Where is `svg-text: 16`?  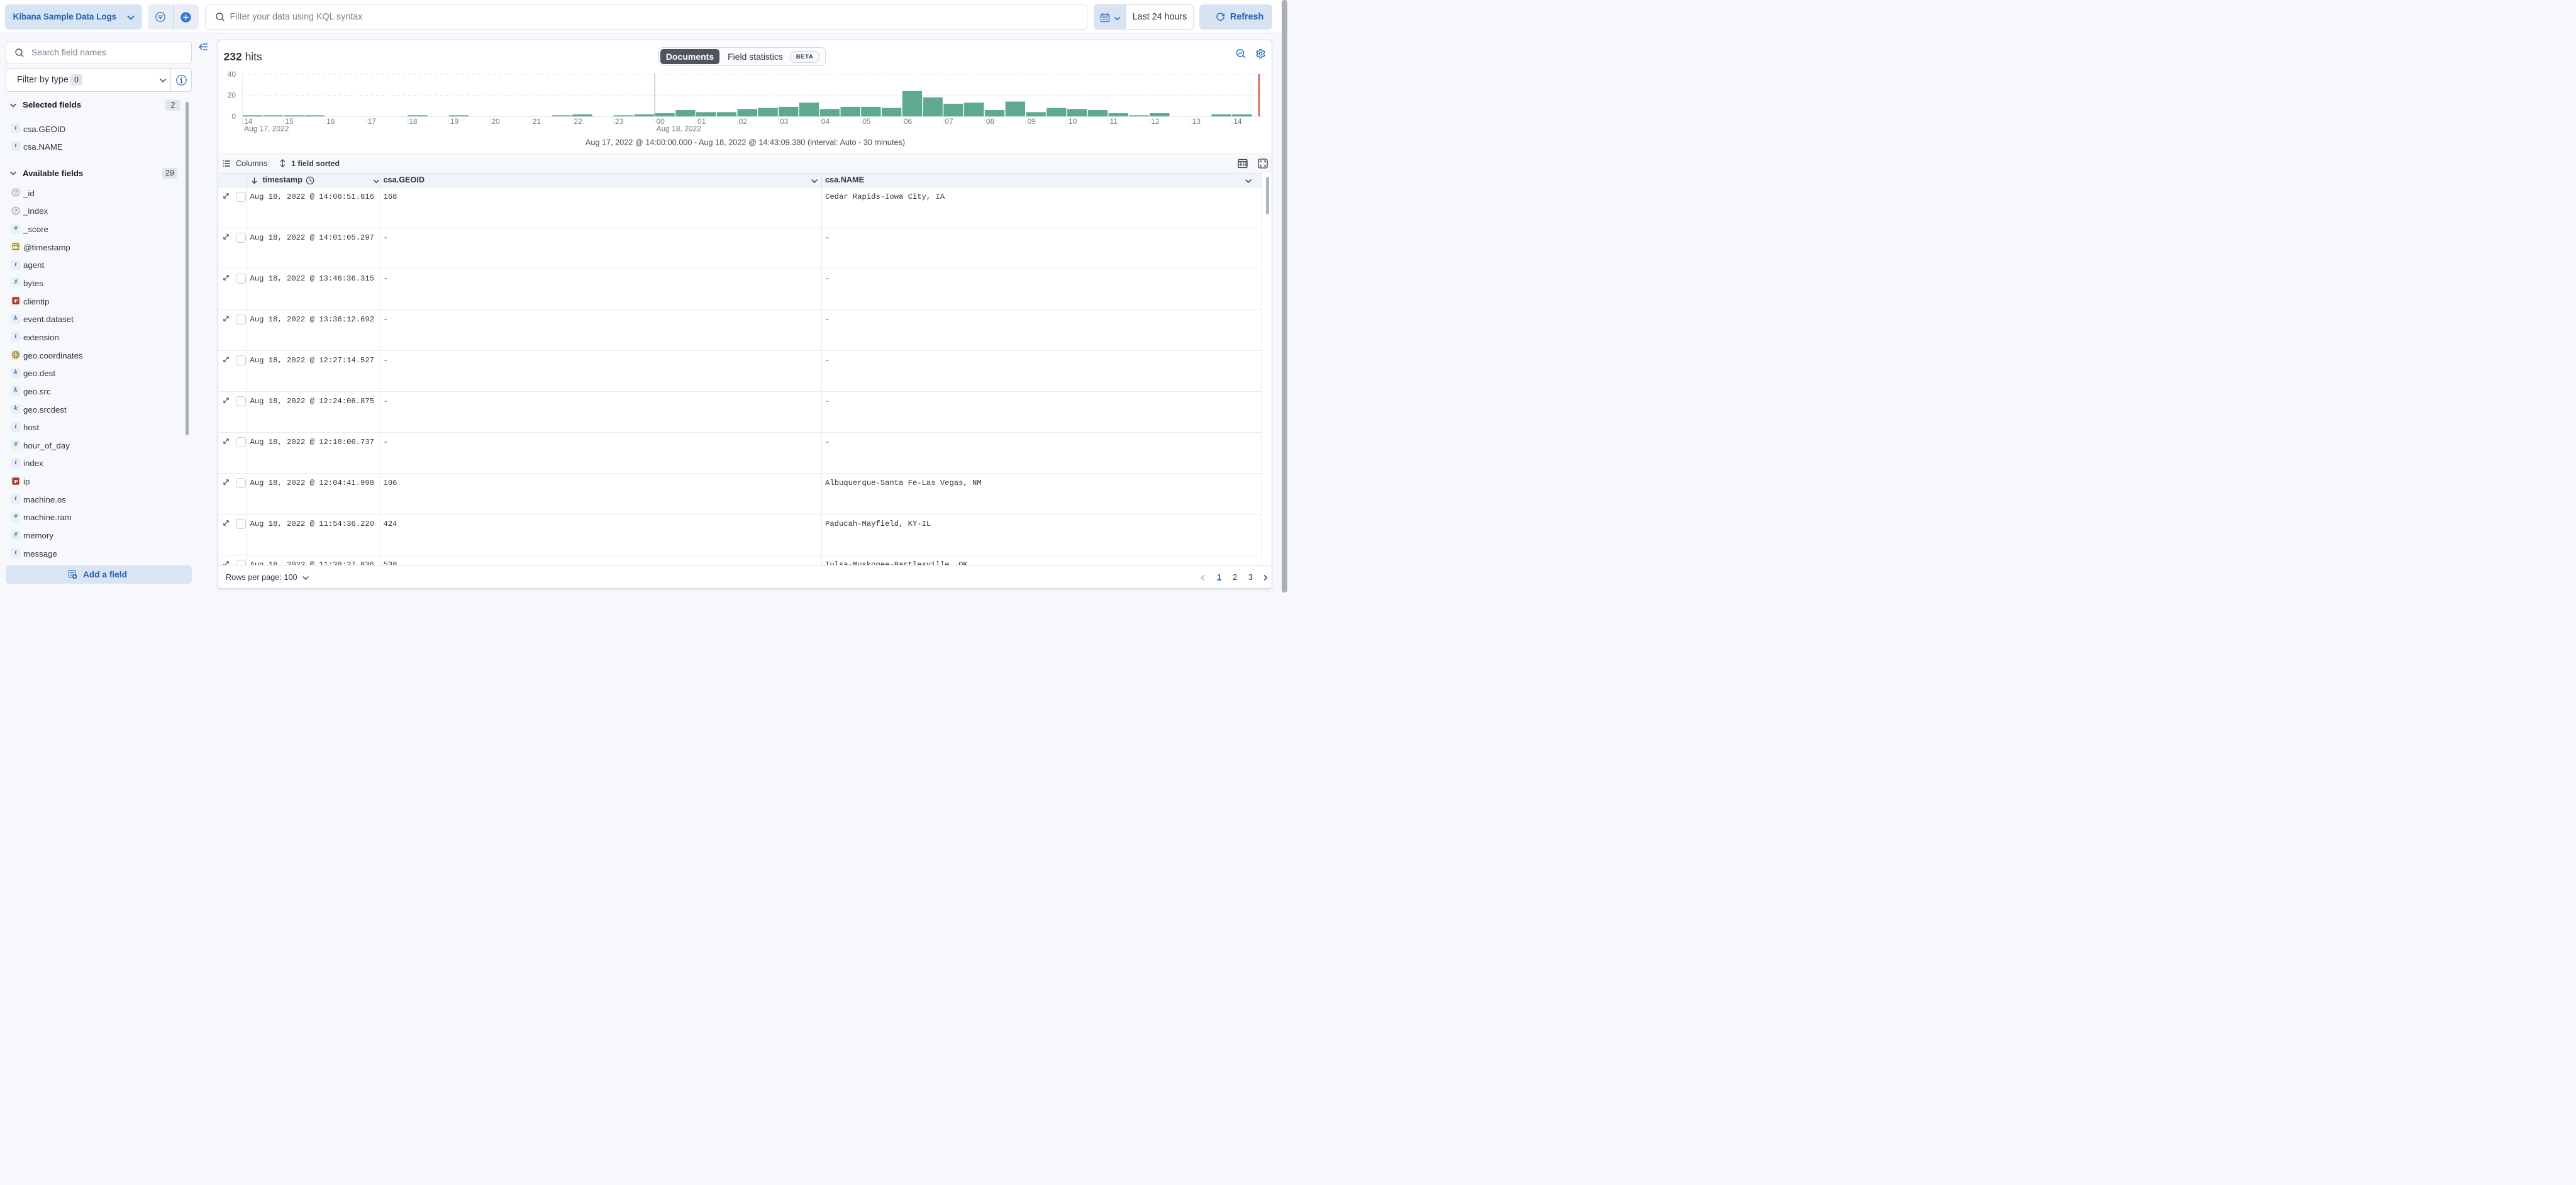
svg-text: 16 is located at coordinates (330, 122).